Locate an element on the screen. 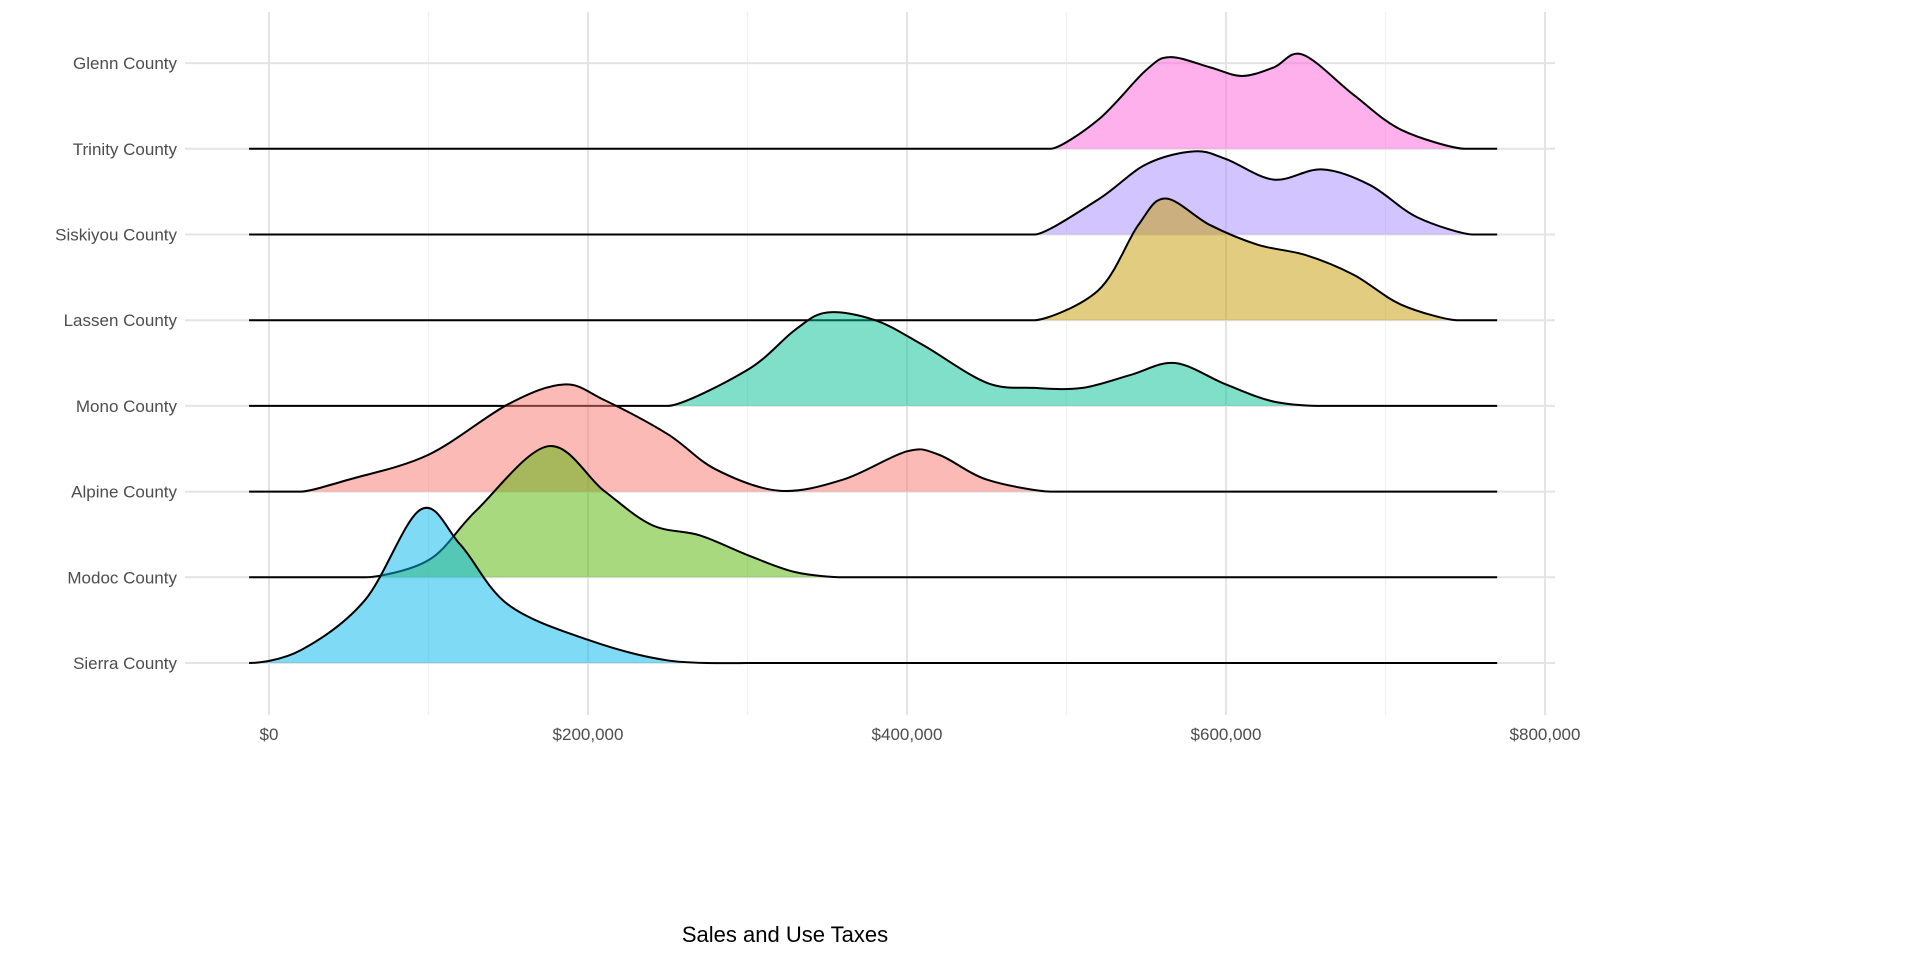 The height and width of the screenshot is (965, 1920). ridge-siskiyou-county is located at coordinates (873, 193).